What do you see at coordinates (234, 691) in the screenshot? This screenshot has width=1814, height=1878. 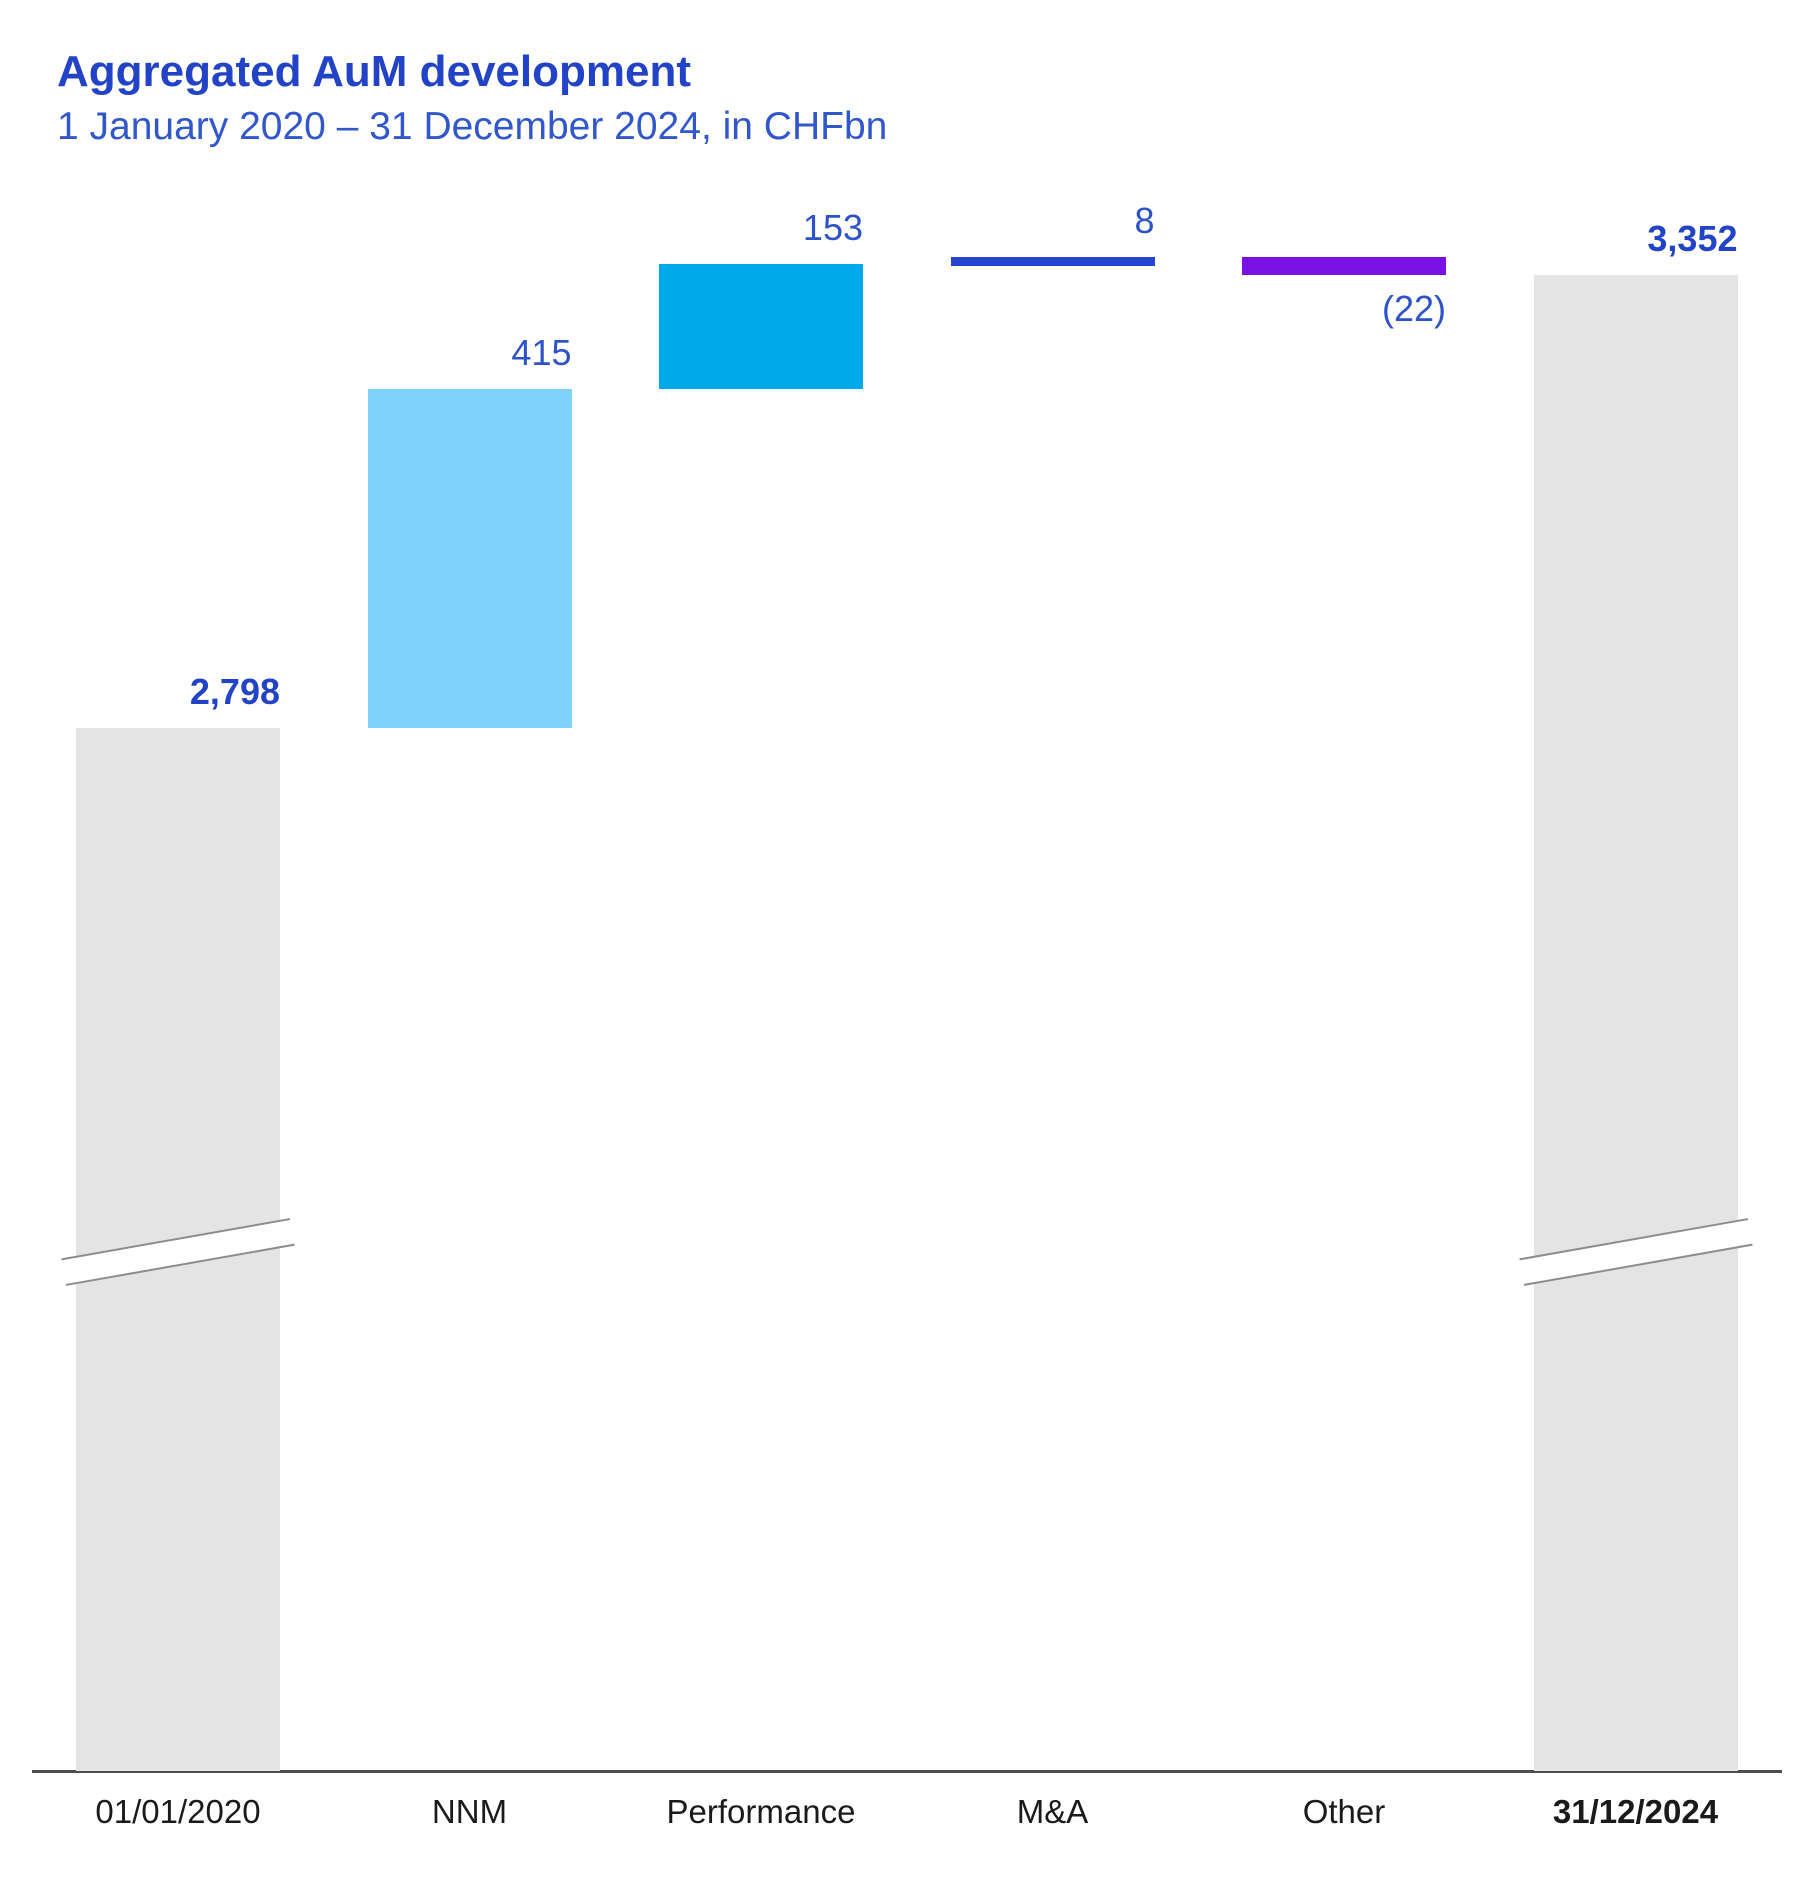 I see `value-label-01-01-2020: 2,798` at bounding box center [234, 691].